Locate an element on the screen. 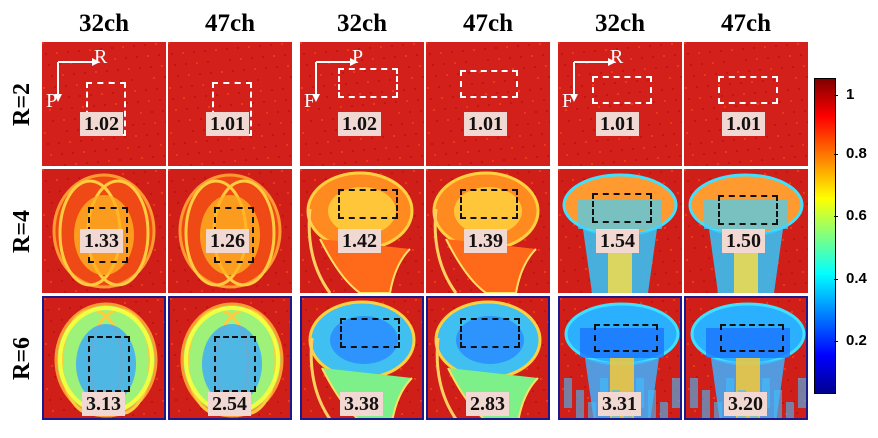 The width and height of the screenshot is (878, 438). gfactor-map-cell: 3.38 is located at coordinates (362, 358).